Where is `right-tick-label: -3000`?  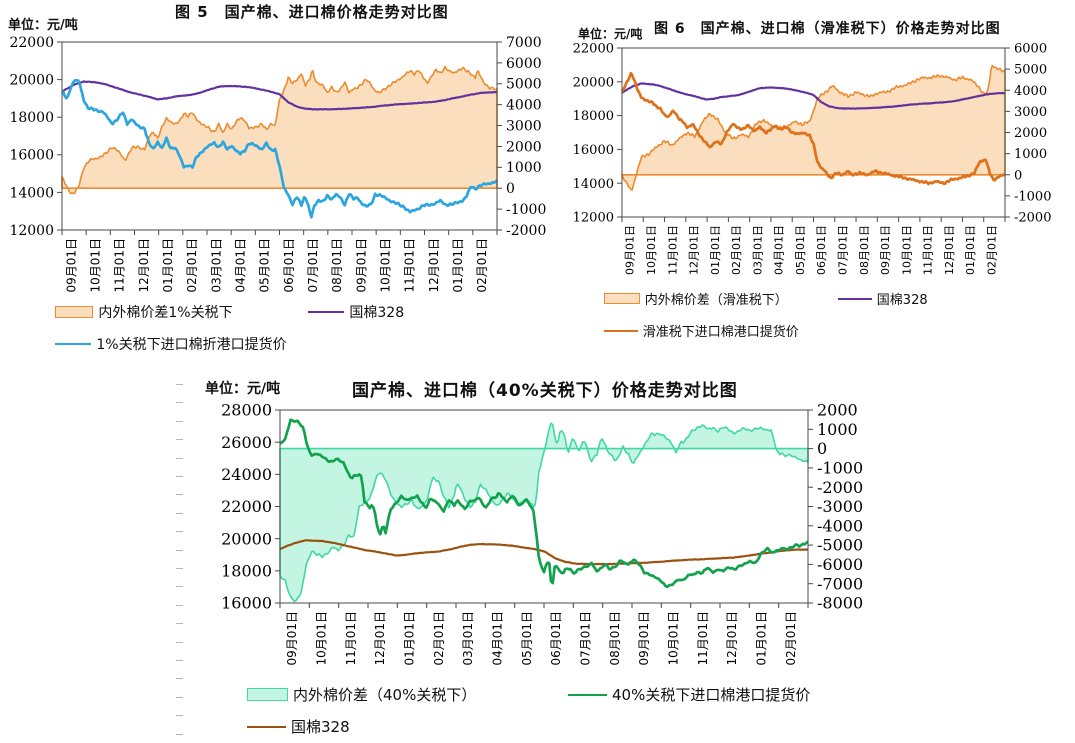 right-tick-label: -3000 is located at coordinates (840, 506).